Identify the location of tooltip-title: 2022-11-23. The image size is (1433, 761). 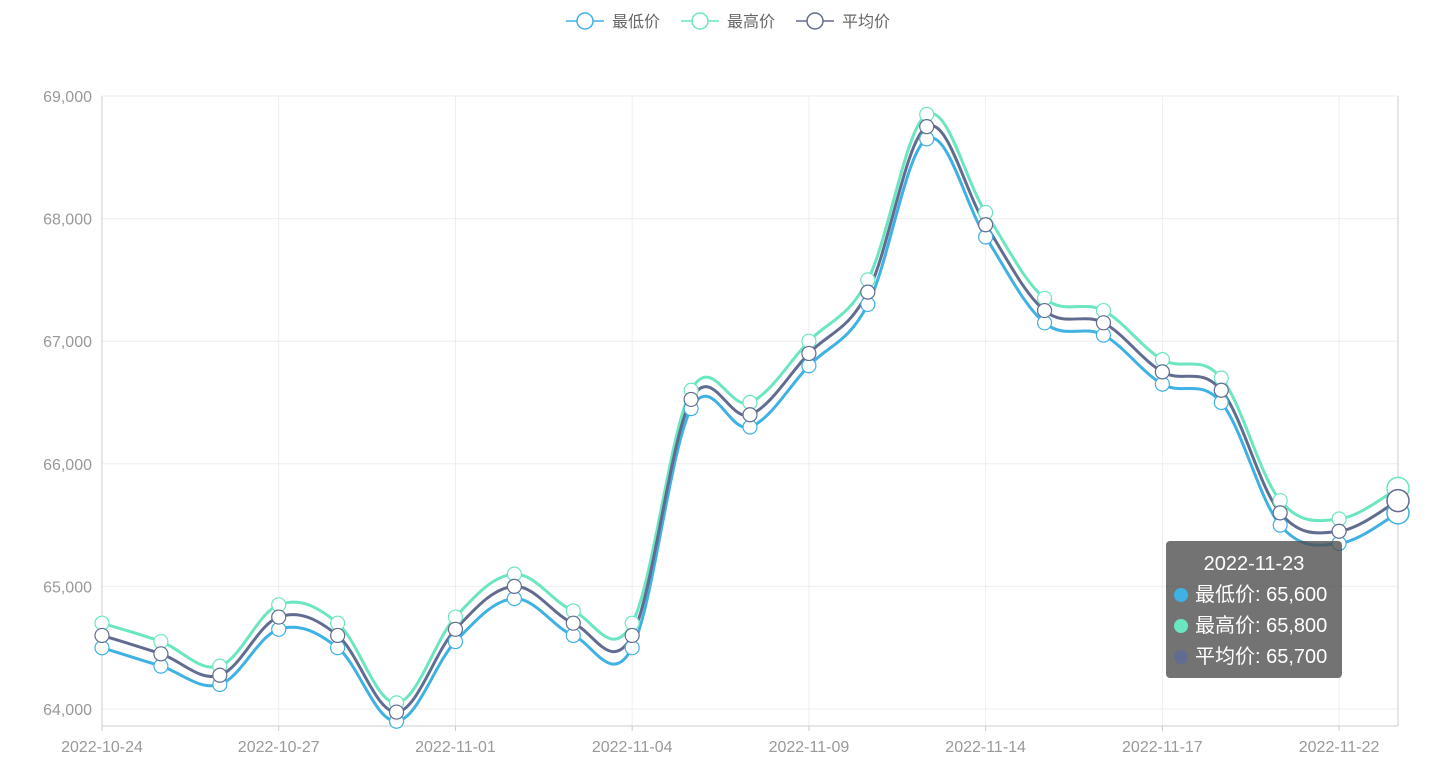
(1254, 564).